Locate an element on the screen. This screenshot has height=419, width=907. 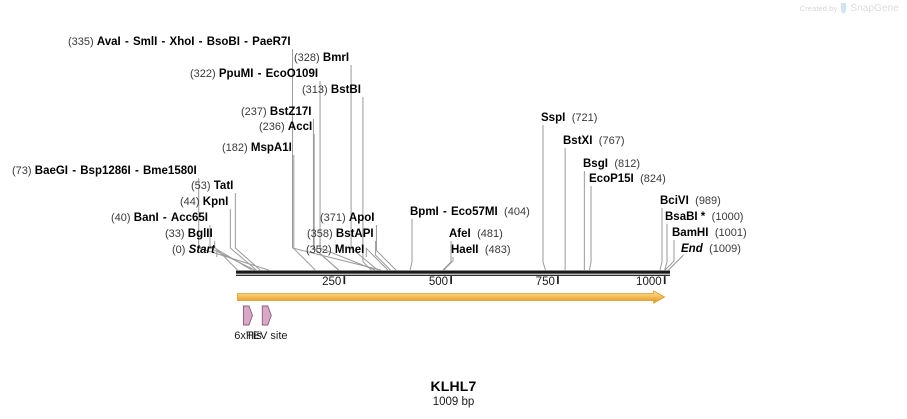
enzyme-label-bglii: (33) BglII is located at coordinates (189, 234).